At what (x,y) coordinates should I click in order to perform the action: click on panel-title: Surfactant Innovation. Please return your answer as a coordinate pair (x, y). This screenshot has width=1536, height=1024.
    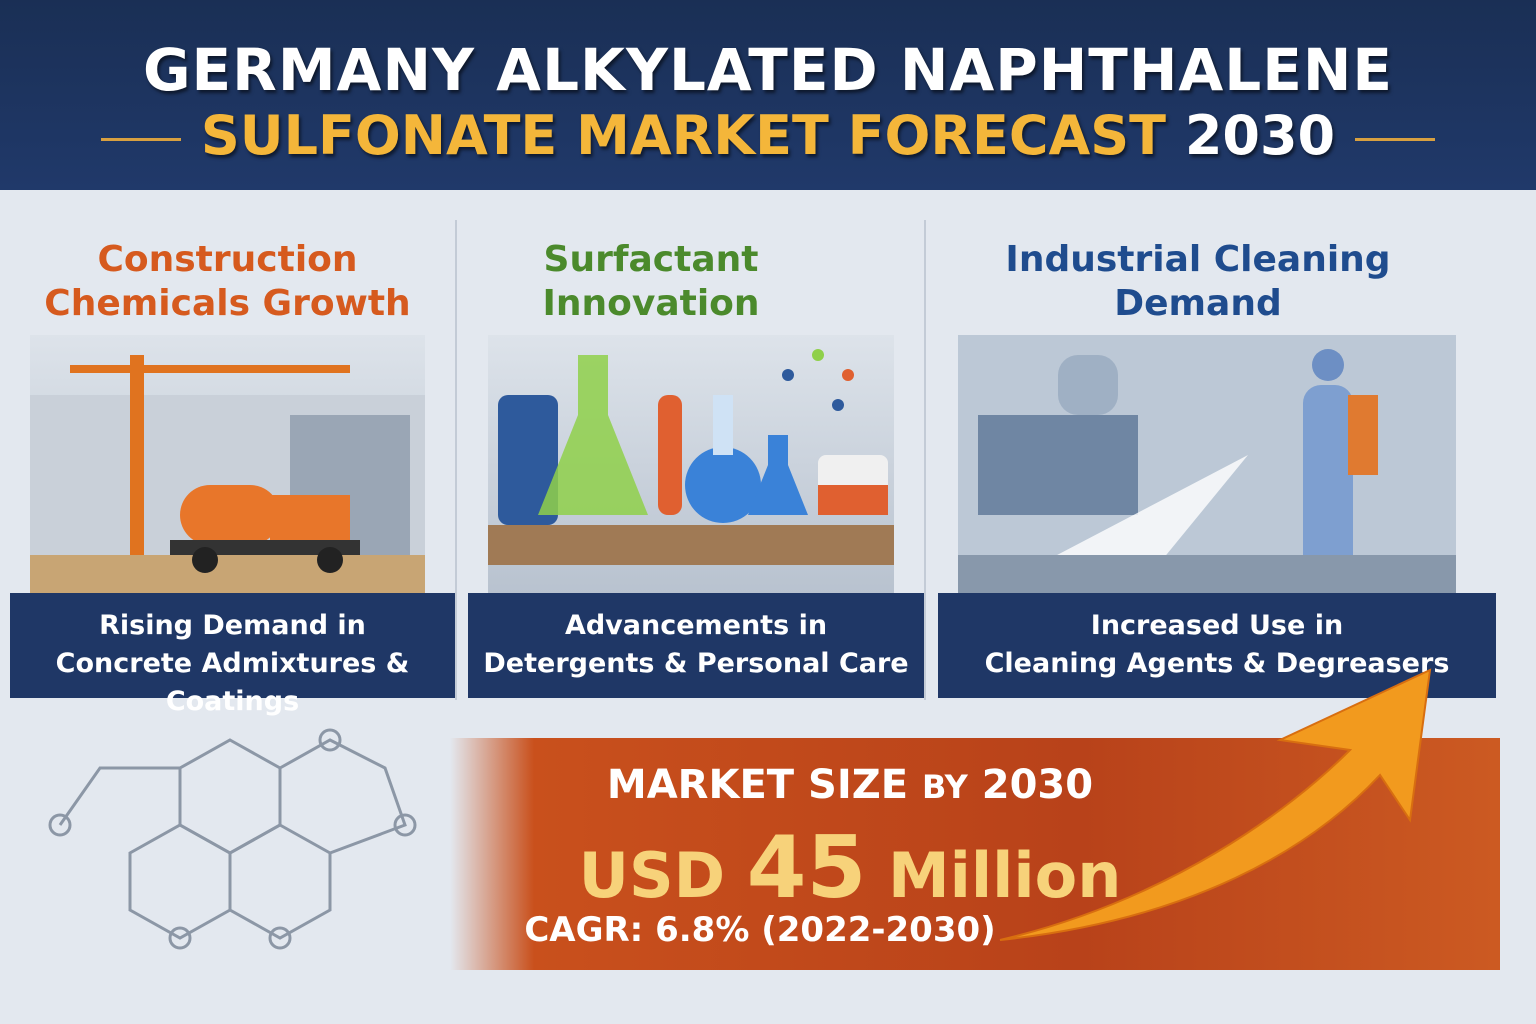
    Looking at the image, I should click on (651, 281).